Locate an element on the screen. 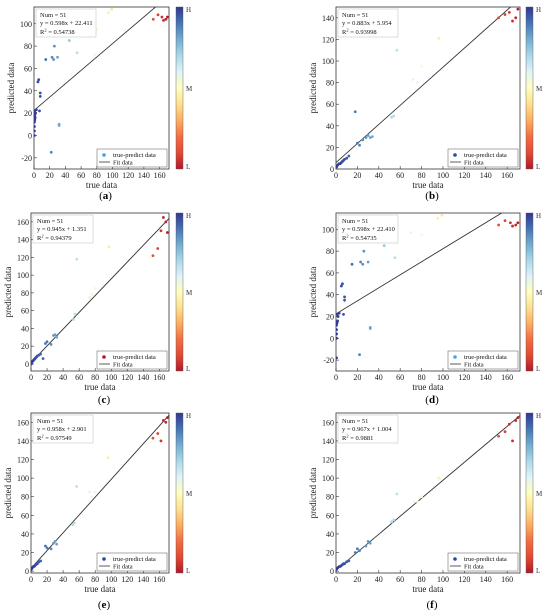  colorbar-mid-label: M is located at coordinates (189, 293).